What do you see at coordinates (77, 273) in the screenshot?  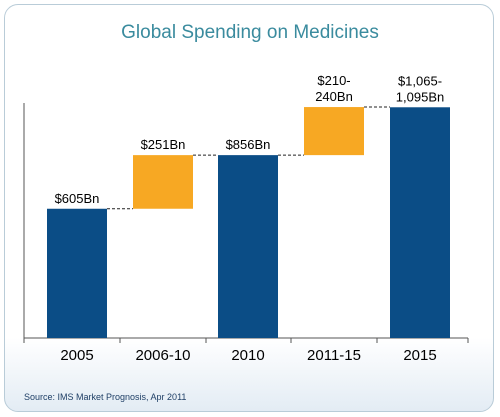 I see `bar-2005` at bounding box center [77, 273].